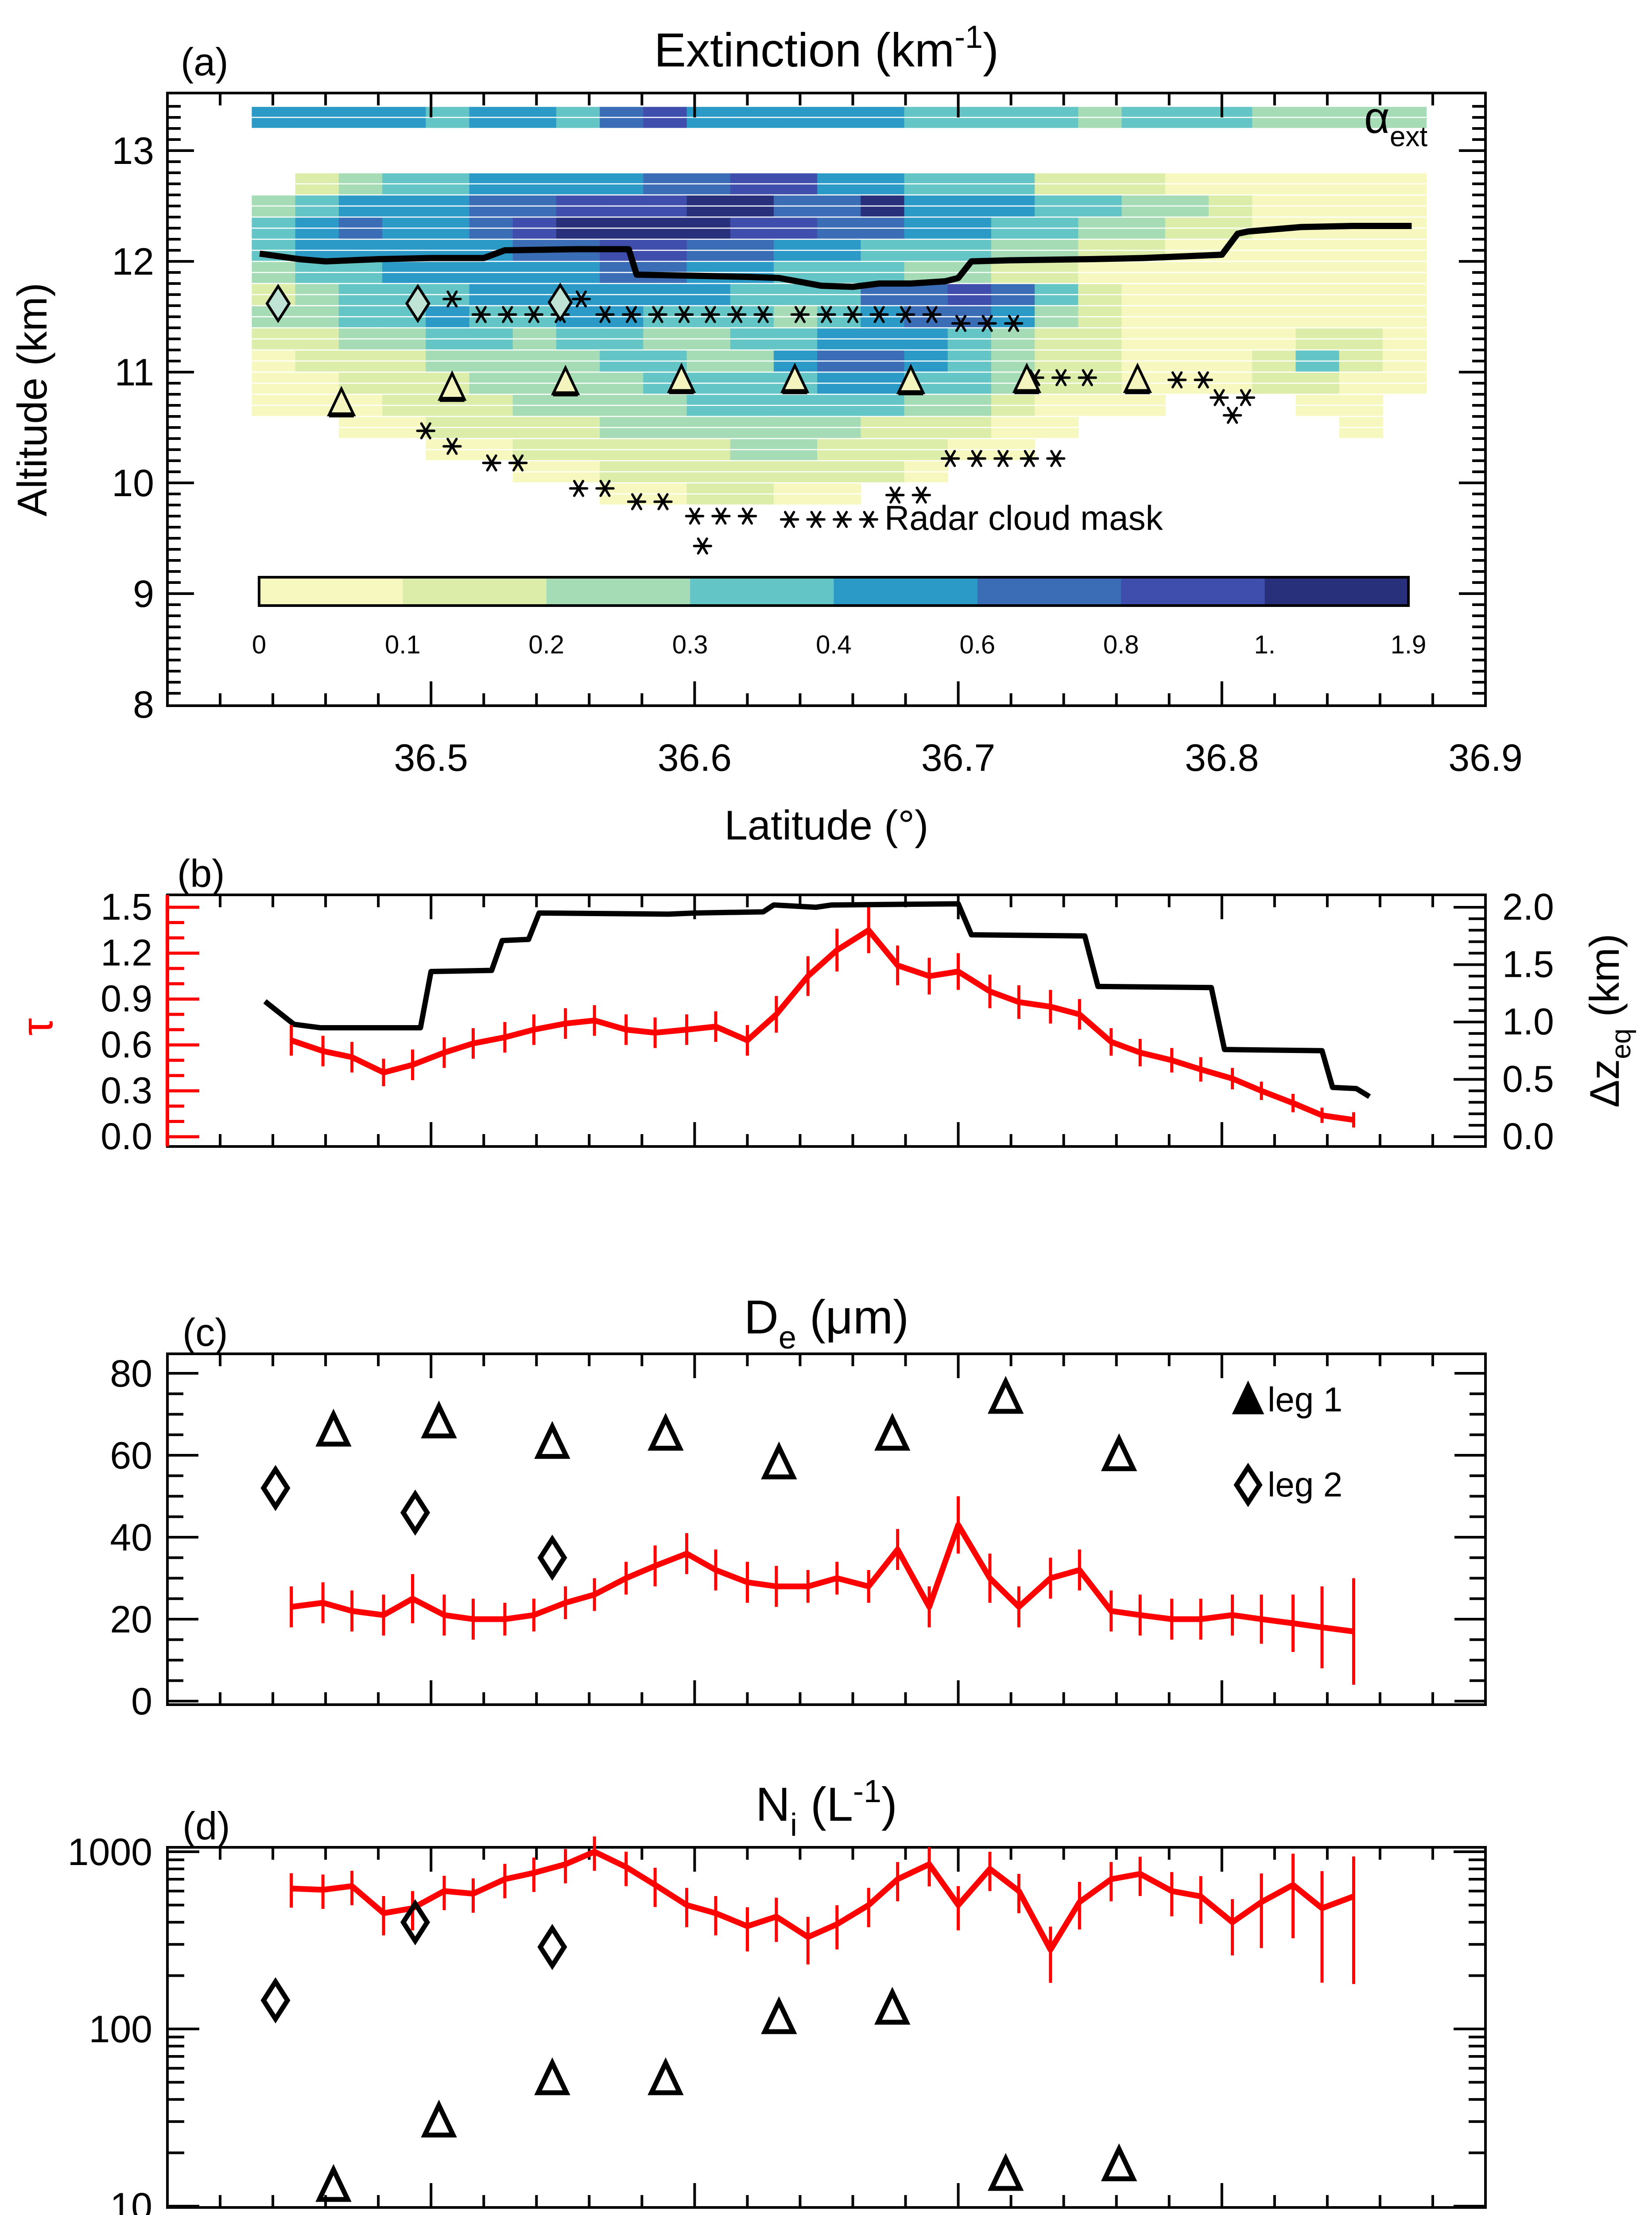 The image size is (1652, 2215). Describe the element at coordinates (1305, 1484) in the screenshot. I see `legend-leg2-label: leg 2` at that location.